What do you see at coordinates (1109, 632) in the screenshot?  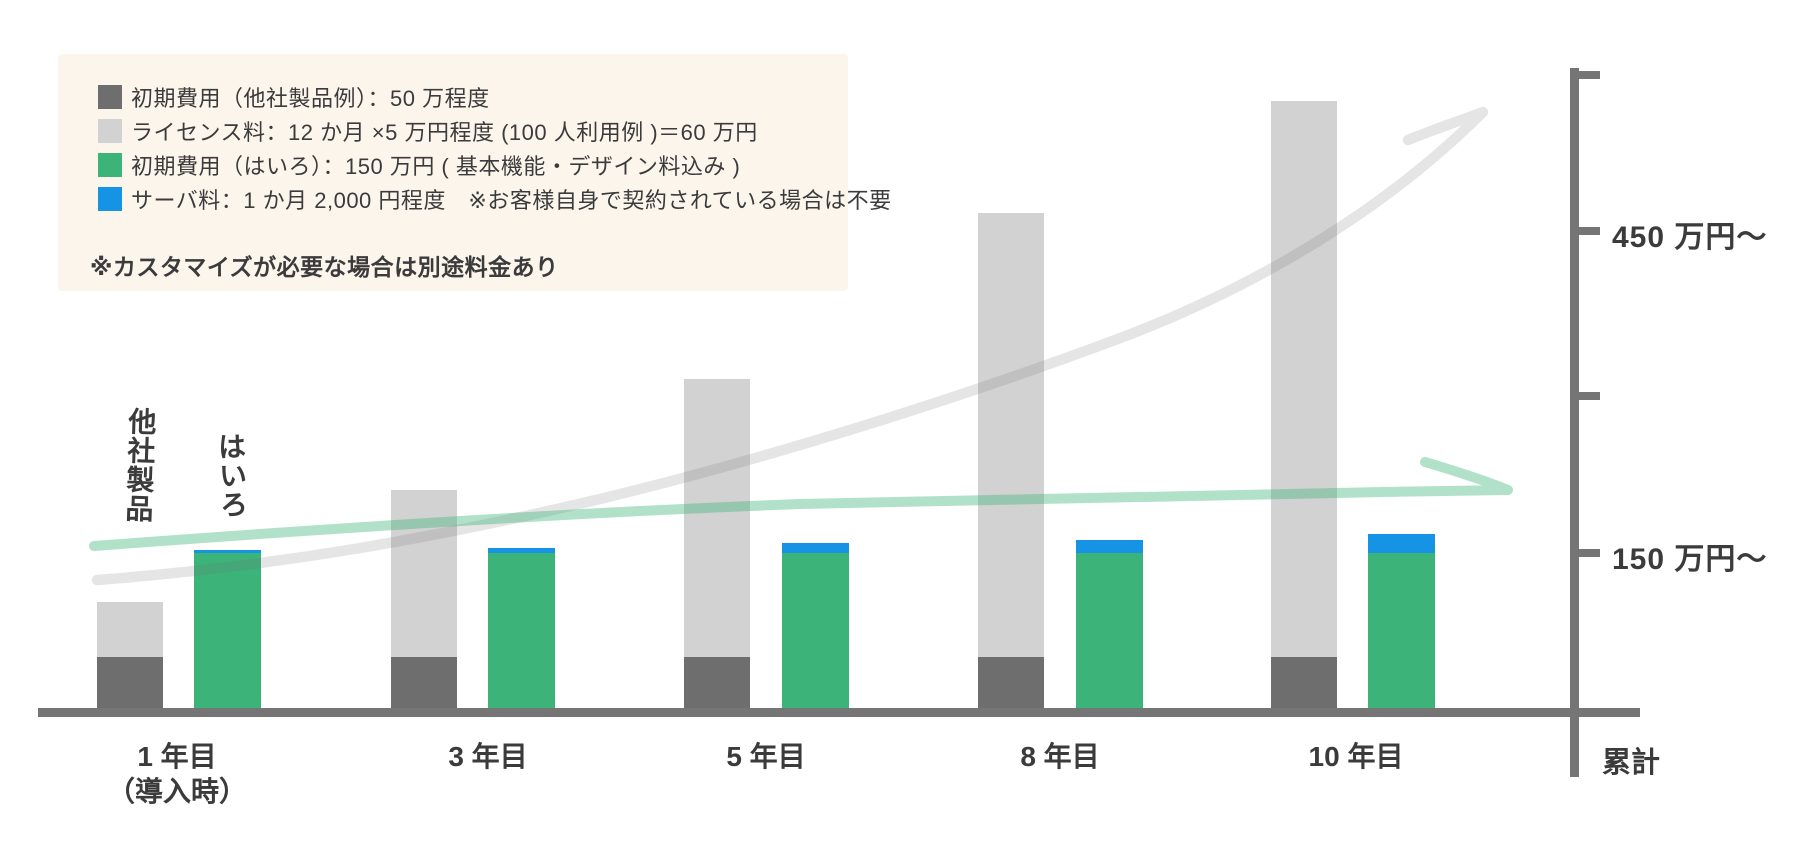 I see `bar-initial-hairo-y8` at bounding box center [1109, 632].